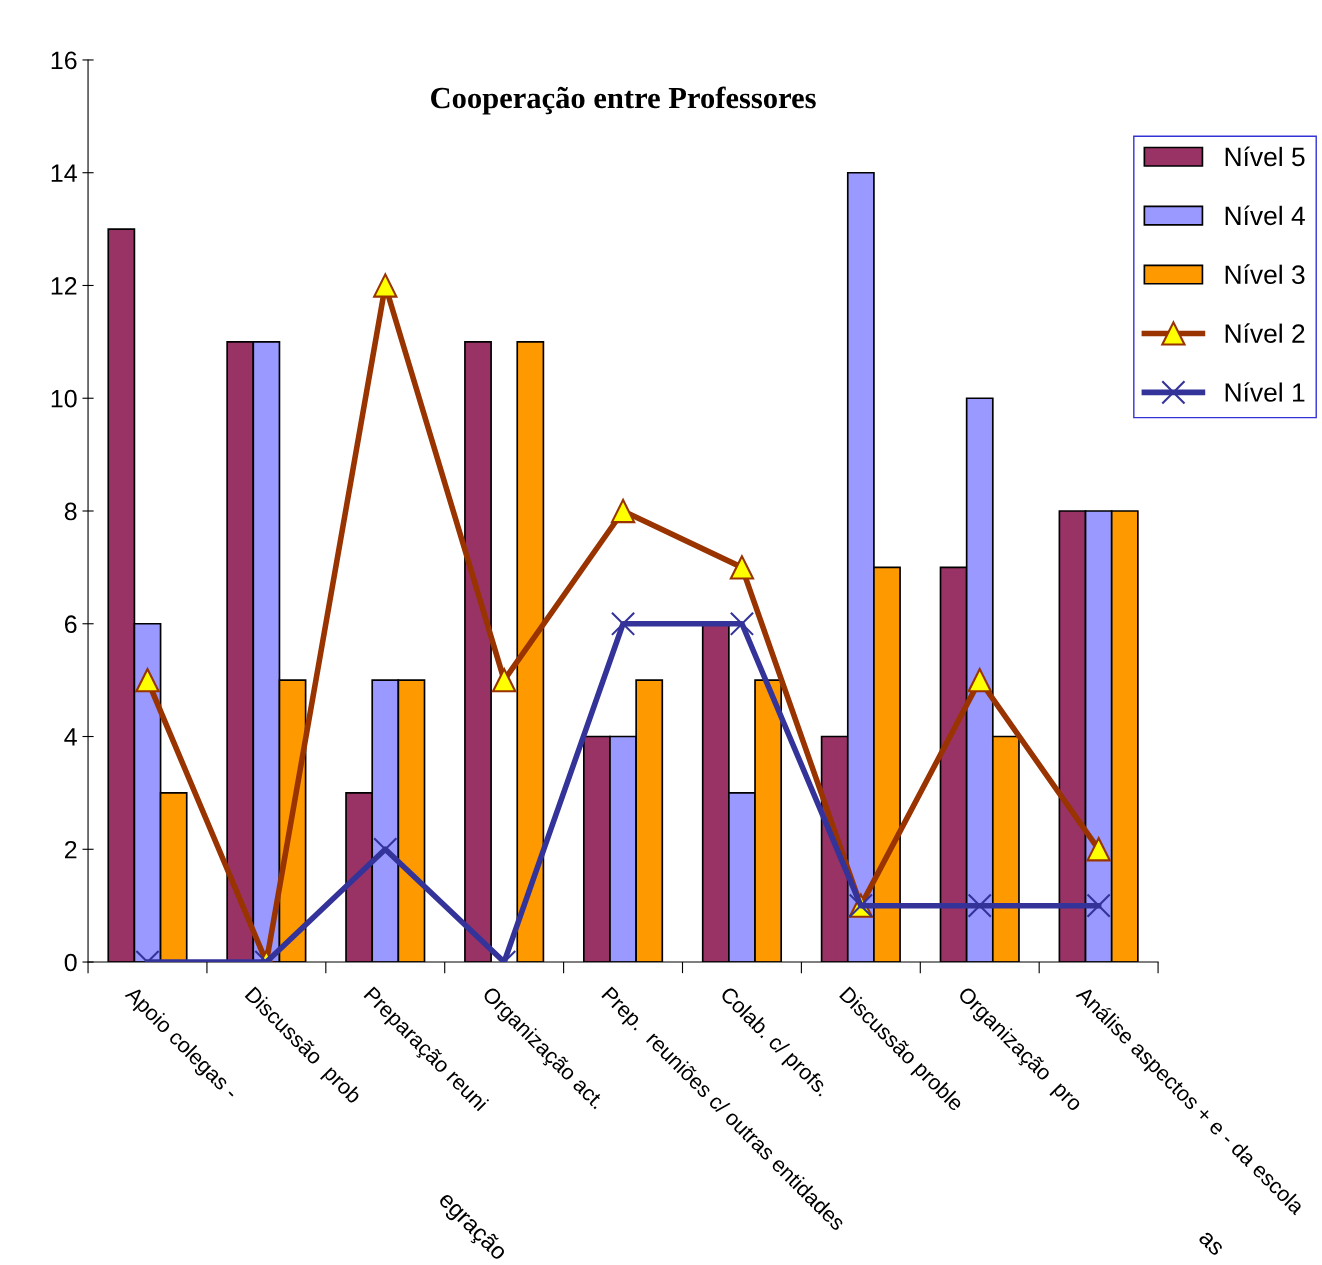  Describe the element at coordinates (64, 60) in the screenshot. I see `y-tick-label: 16` at that location.